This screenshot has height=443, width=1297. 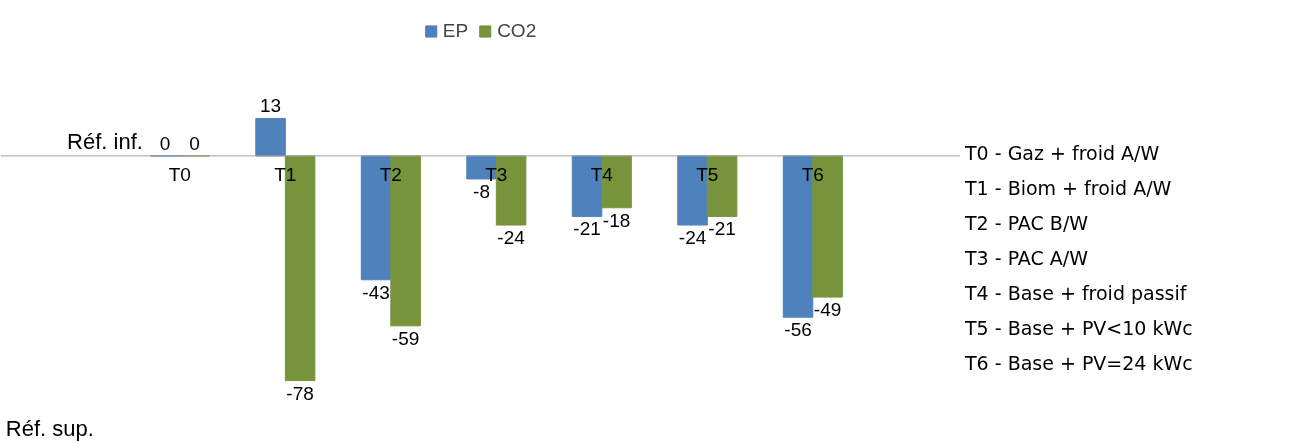 What do you see at coordinates (455, 31) in the screenshot?
I see `legend-label: EP` at bounding box center [455, 31].